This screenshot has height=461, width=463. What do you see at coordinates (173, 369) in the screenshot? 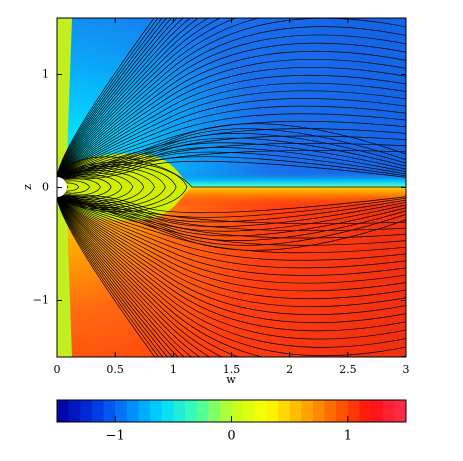
I see `x-tick-label: 1` at bounding box center [173, 369].